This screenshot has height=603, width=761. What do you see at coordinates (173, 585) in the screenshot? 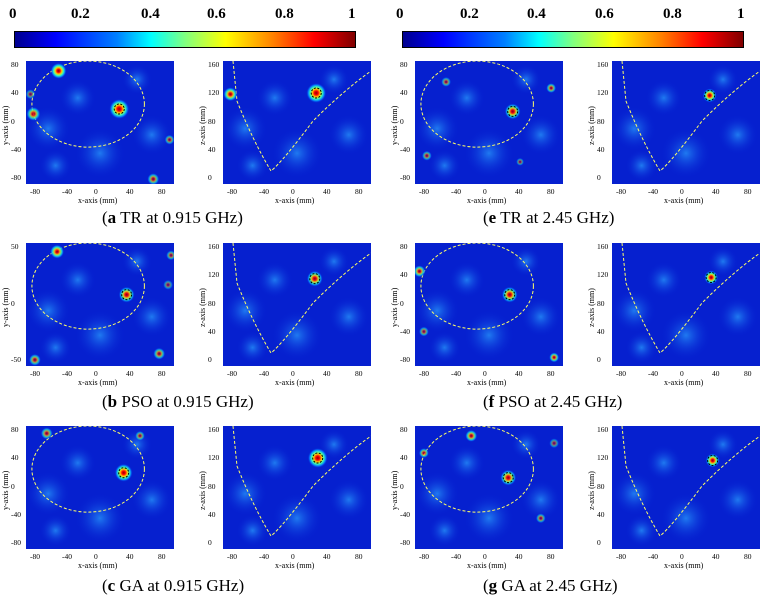
I see `caption-c: (c GA at 0.915 GHz)` at bounding box center [173, 585].